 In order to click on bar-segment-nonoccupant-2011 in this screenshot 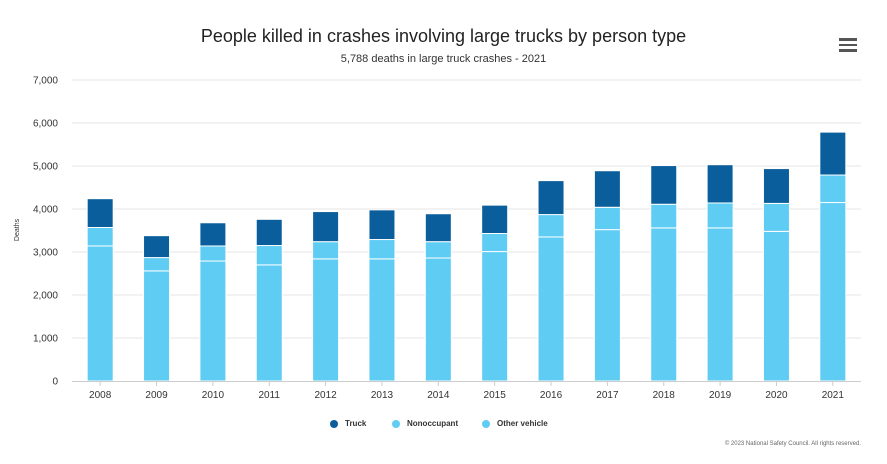, I will do `click(269, 255)`.